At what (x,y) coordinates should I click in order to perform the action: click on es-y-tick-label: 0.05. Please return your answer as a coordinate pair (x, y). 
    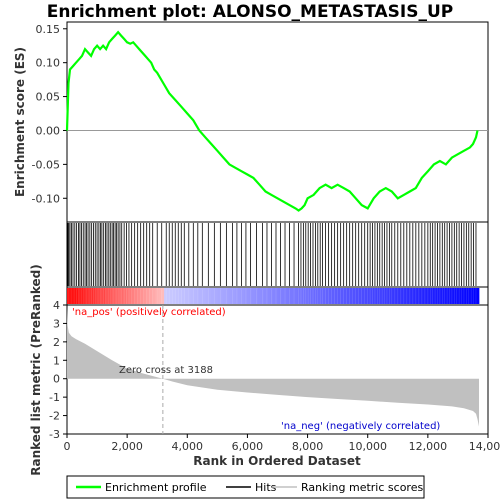
    Looking at the image, I should click on (48, 97).